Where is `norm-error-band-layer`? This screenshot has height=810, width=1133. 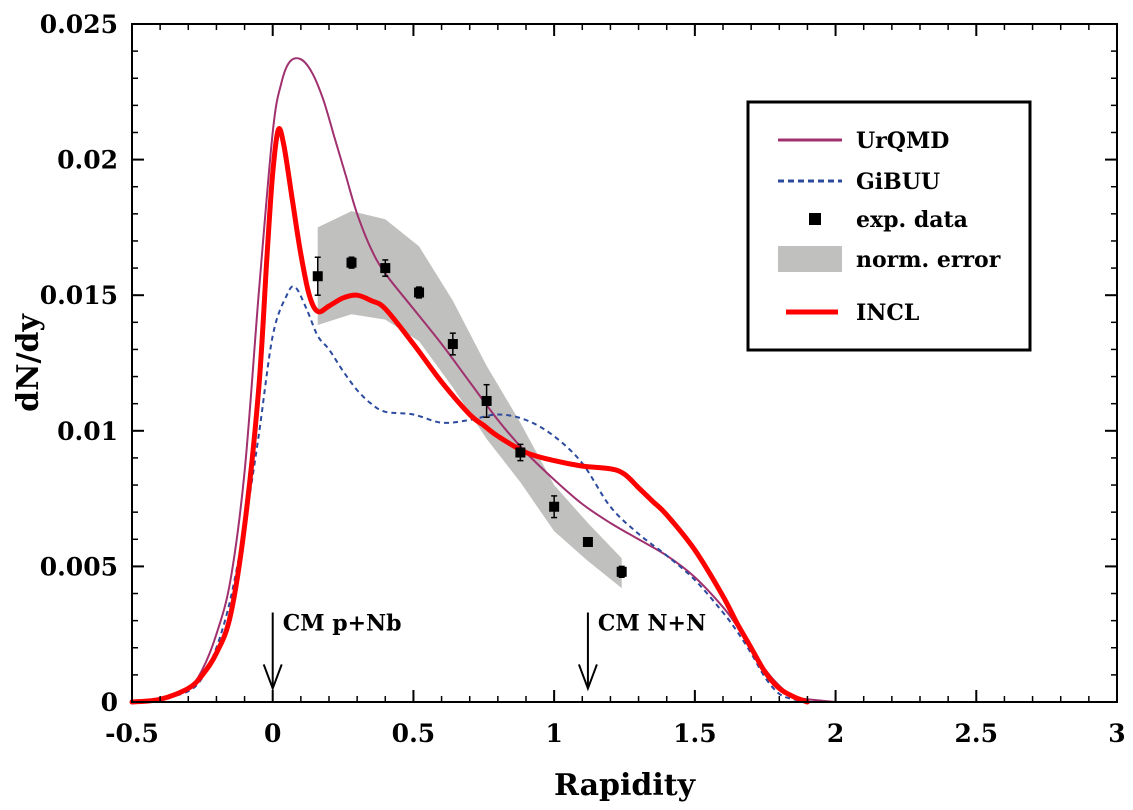
norm-error-band-layer is located at coordinates (469, 400).